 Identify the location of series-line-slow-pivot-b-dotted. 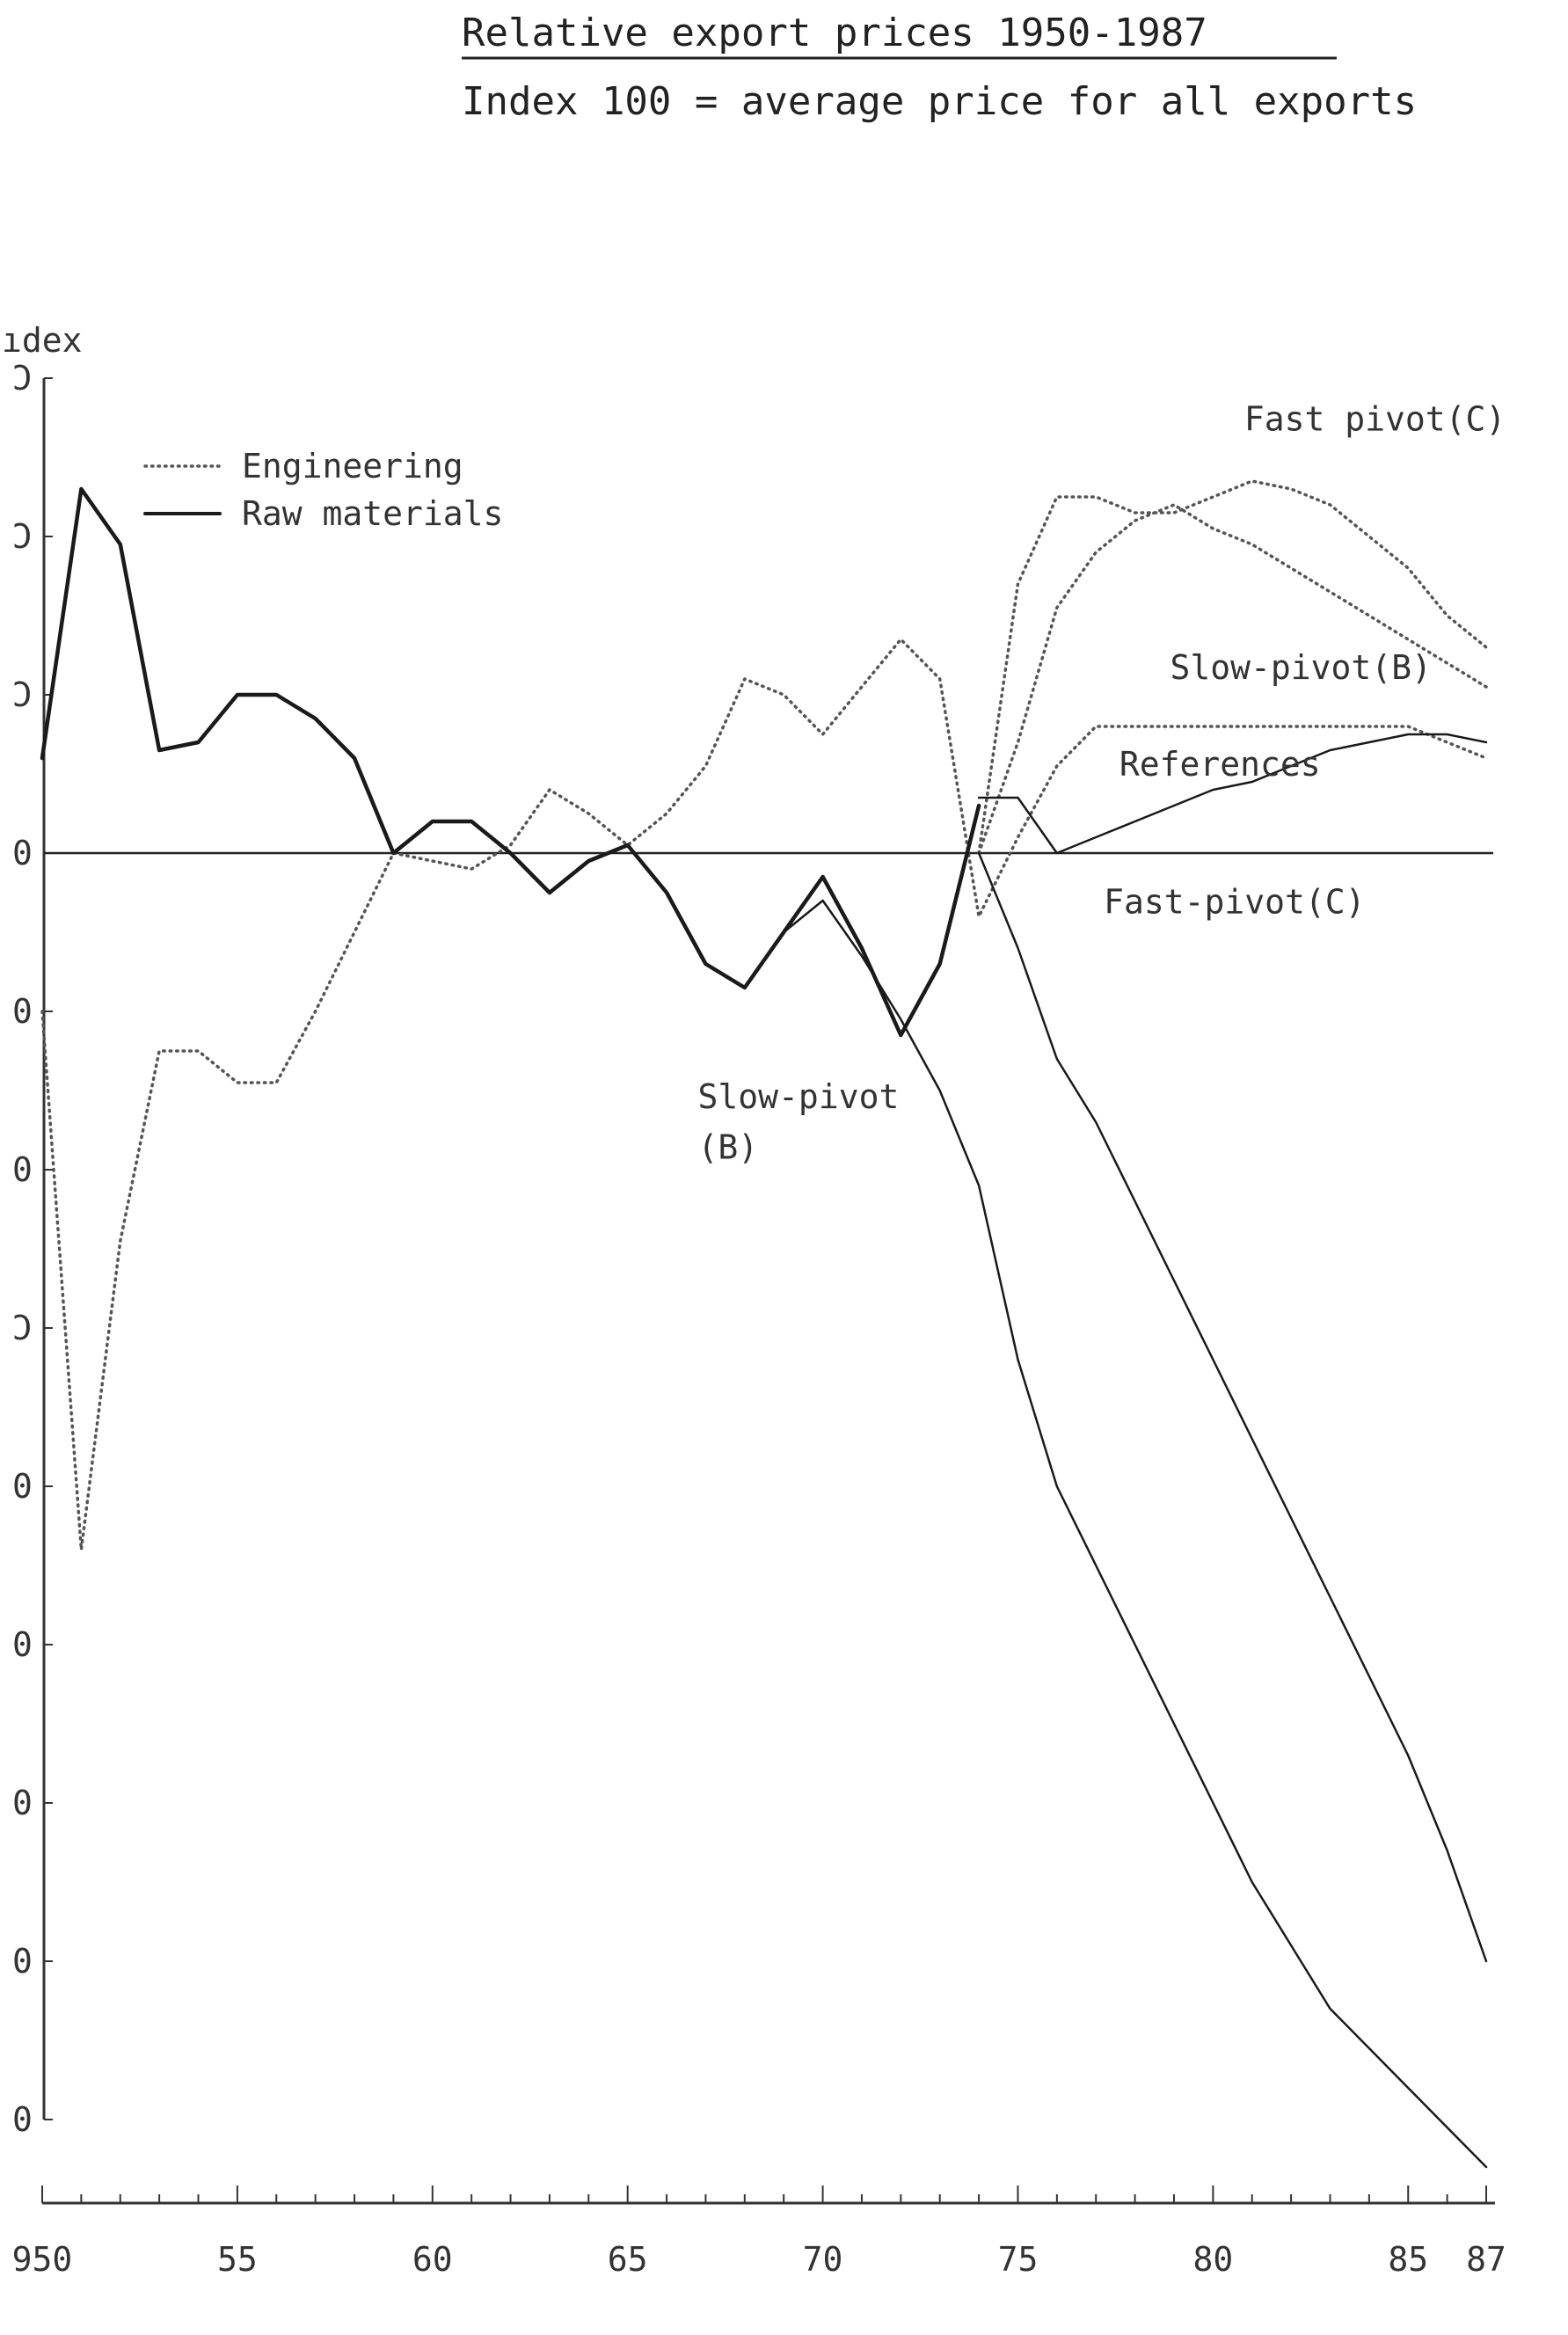
(1232, 679).